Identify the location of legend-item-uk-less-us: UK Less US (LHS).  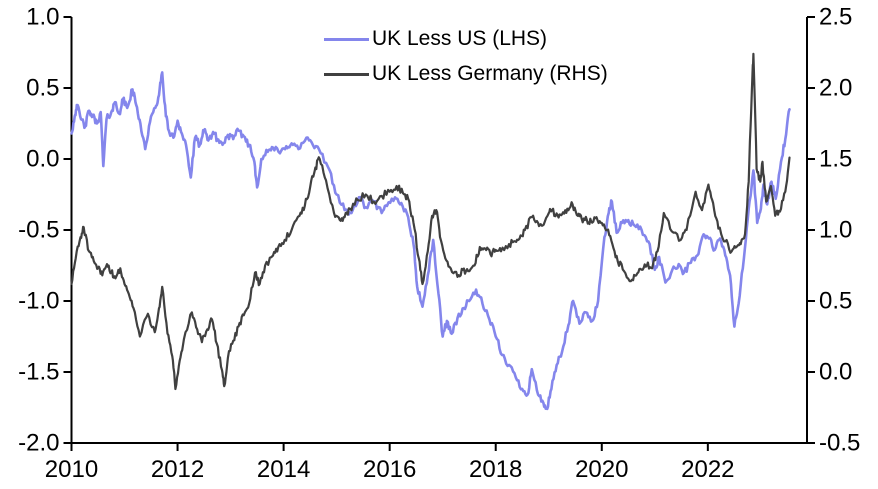
(466, 39).